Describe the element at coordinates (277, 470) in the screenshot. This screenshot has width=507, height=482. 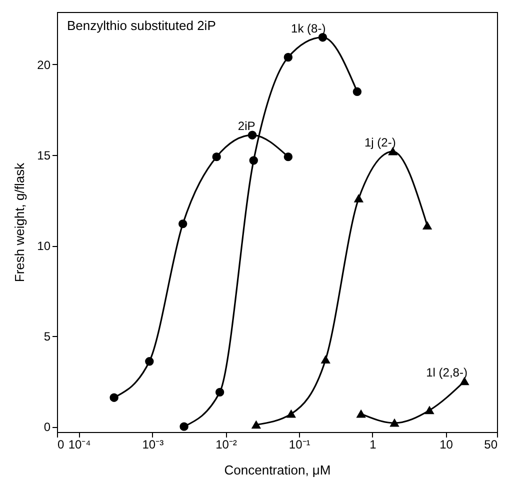
I see `x-axis-title: Concentration, μM` at that location.